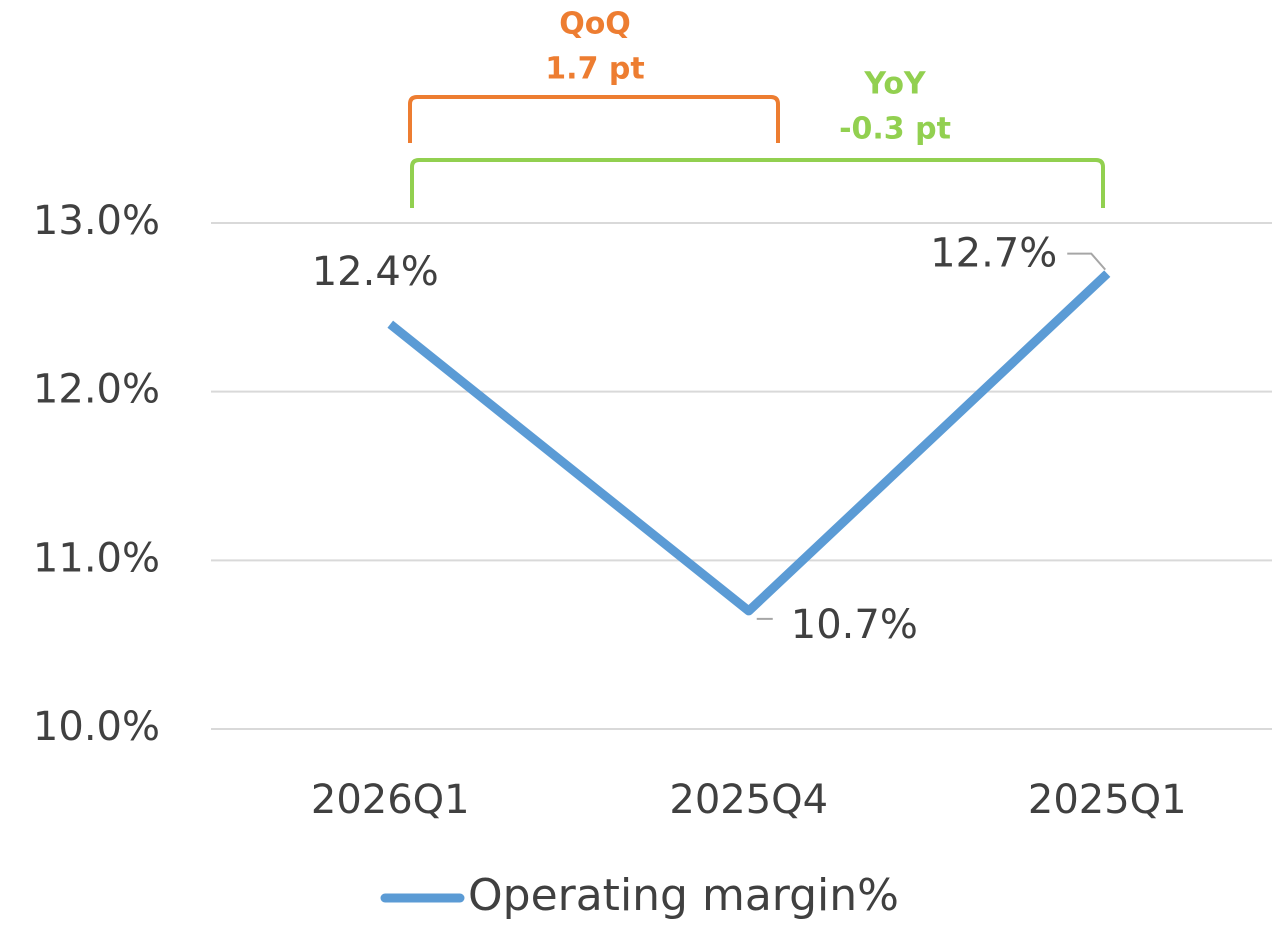 The height and width of the screenshot is (927, 1272). What do you see at coordinates (390, 800) in the screenshot?
I see `x-tick-label: 2026Q1` at bounding box center [390, 800].